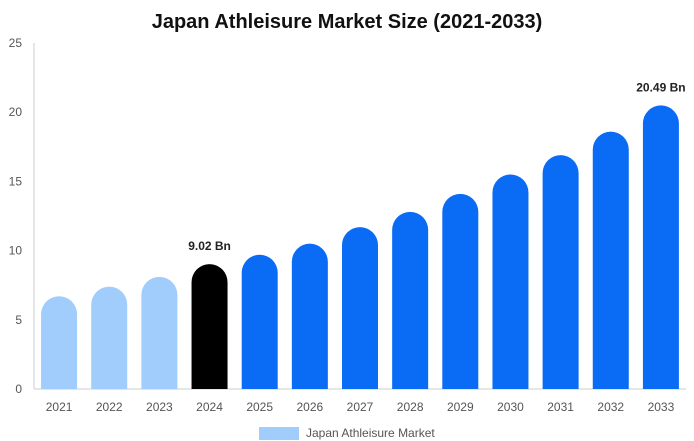 The width and height of the screenshot is (694, 441). What do you see at coordinates (370, 433) in the screenshot?
I see `legend-label: Japan Athleisure Market` at bounding box center [370, 433].